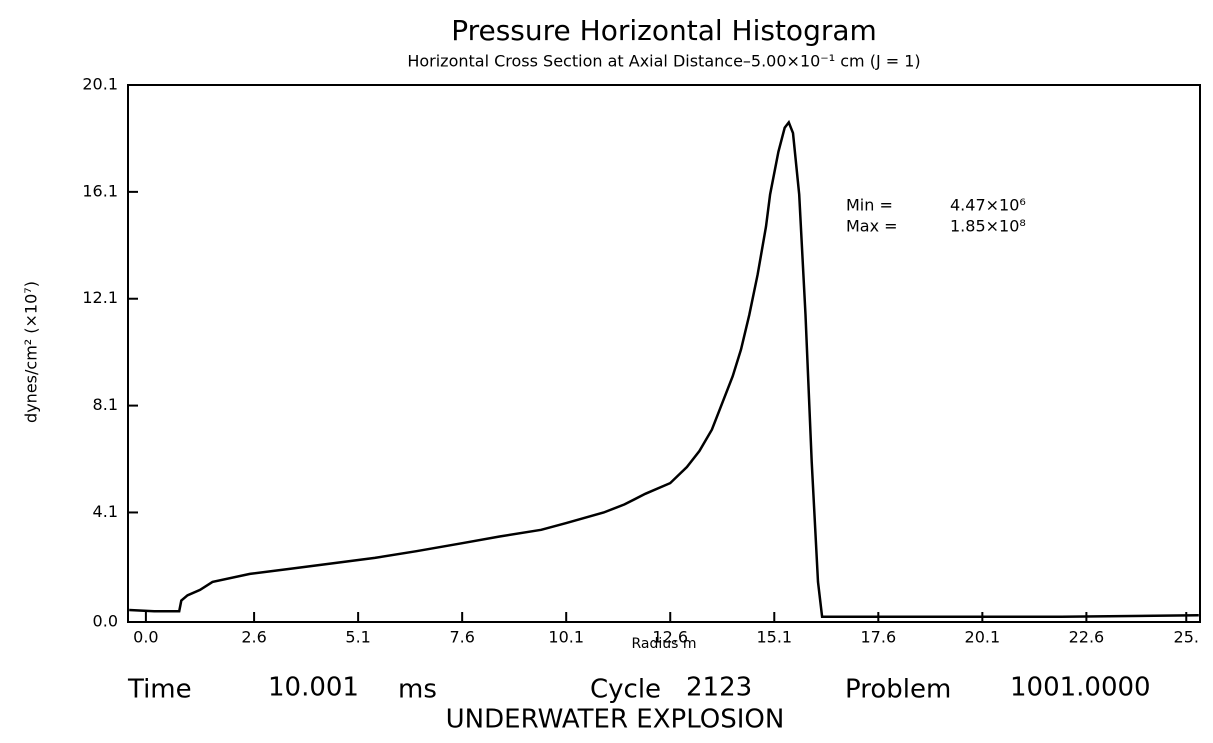 The width and height of the screenshot is (1213, 743). I want to click on x-tick-label: 7.6, so click(461, 637).